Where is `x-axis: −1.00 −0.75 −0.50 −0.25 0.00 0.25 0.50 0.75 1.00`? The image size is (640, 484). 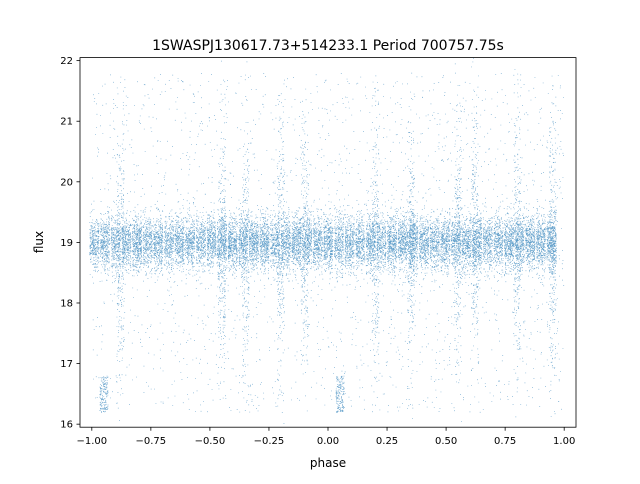
x-axis: −1.00 −0.75 −0.50 −0.25 0.00 0.25 0.50 0.75 1.00 is located at coordinates (325, 437).